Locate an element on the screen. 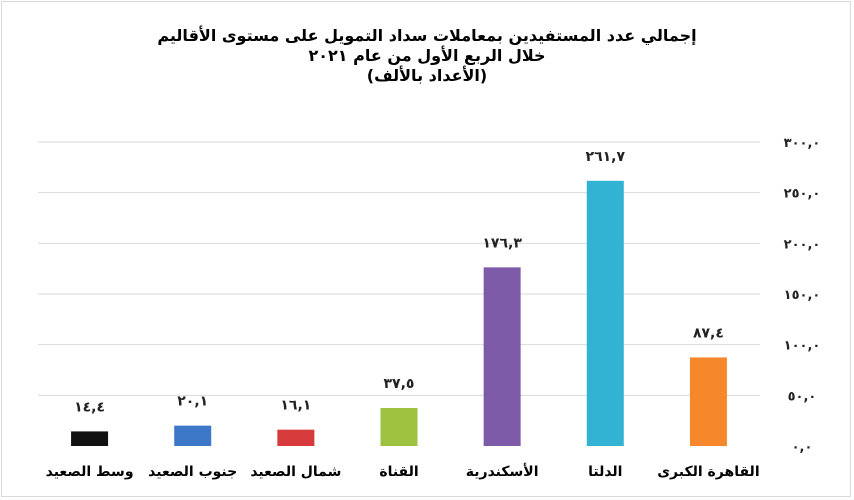  value-label: ١٧٦,٣ is located at coordinates (502, 243).